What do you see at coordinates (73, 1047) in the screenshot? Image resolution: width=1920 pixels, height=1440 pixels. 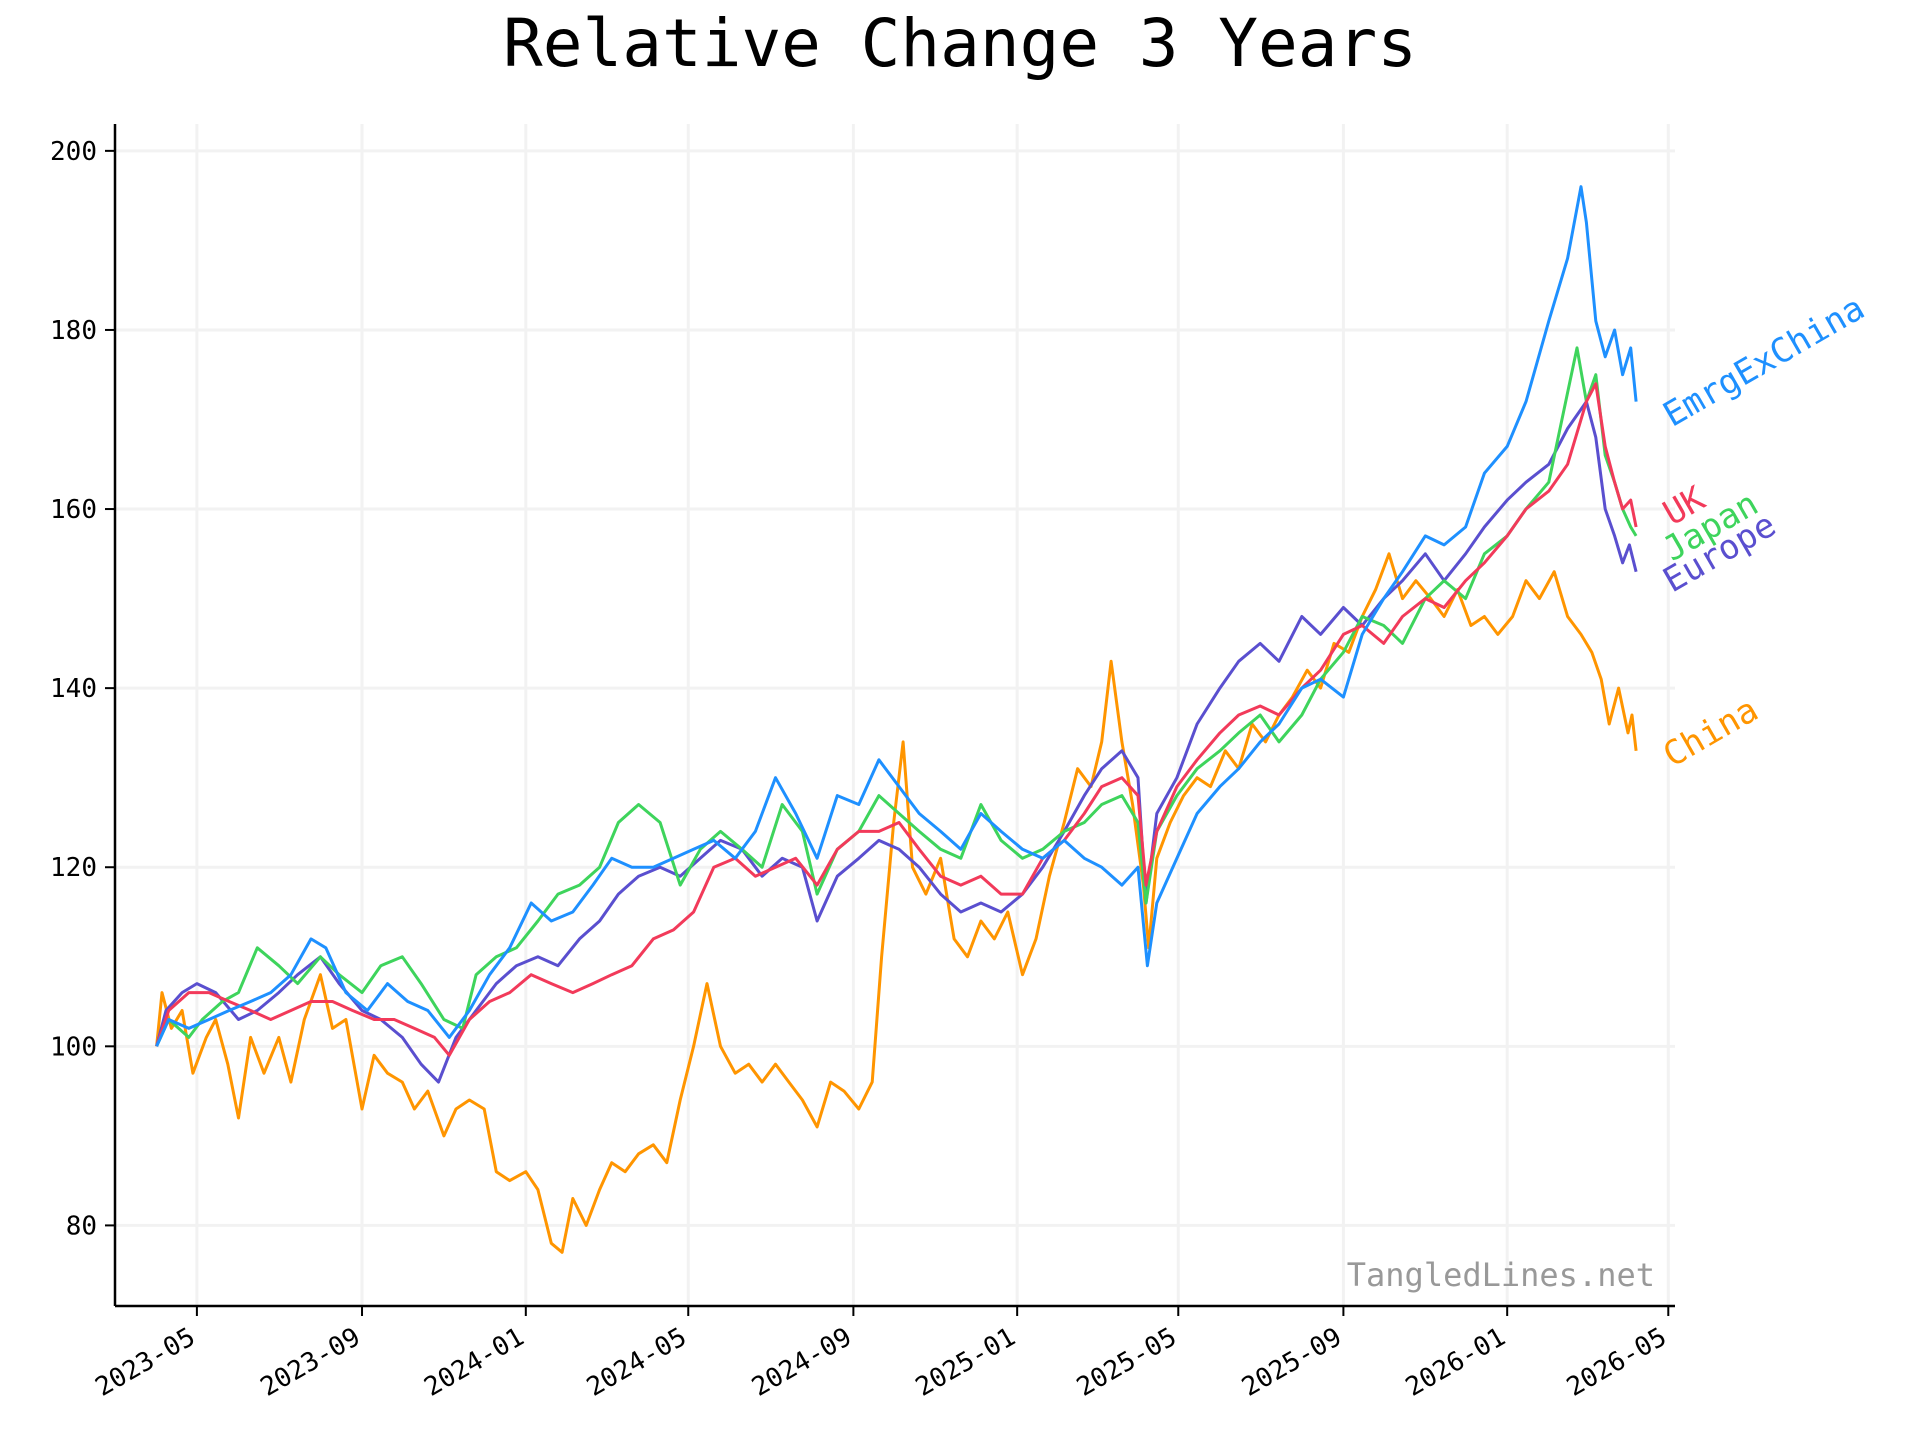 I see `y-tick-label: 100` at bounding box center [73, 1047].